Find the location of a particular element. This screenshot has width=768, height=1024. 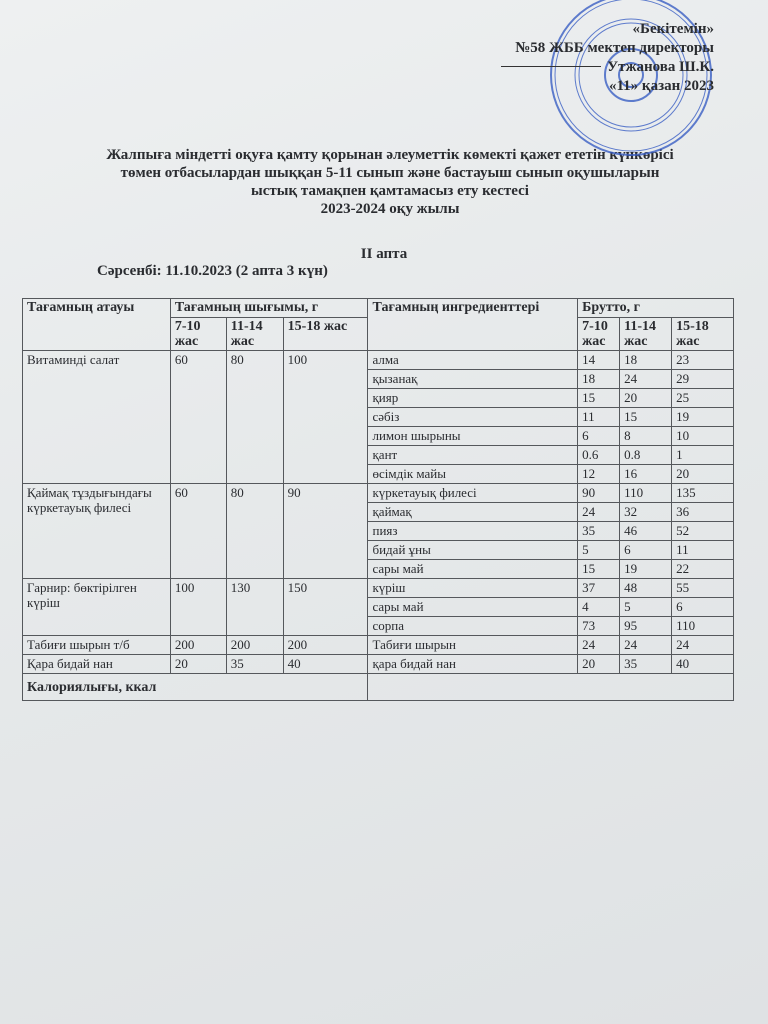

ingredient-gross: 40 is located at coordinates (702, 664).